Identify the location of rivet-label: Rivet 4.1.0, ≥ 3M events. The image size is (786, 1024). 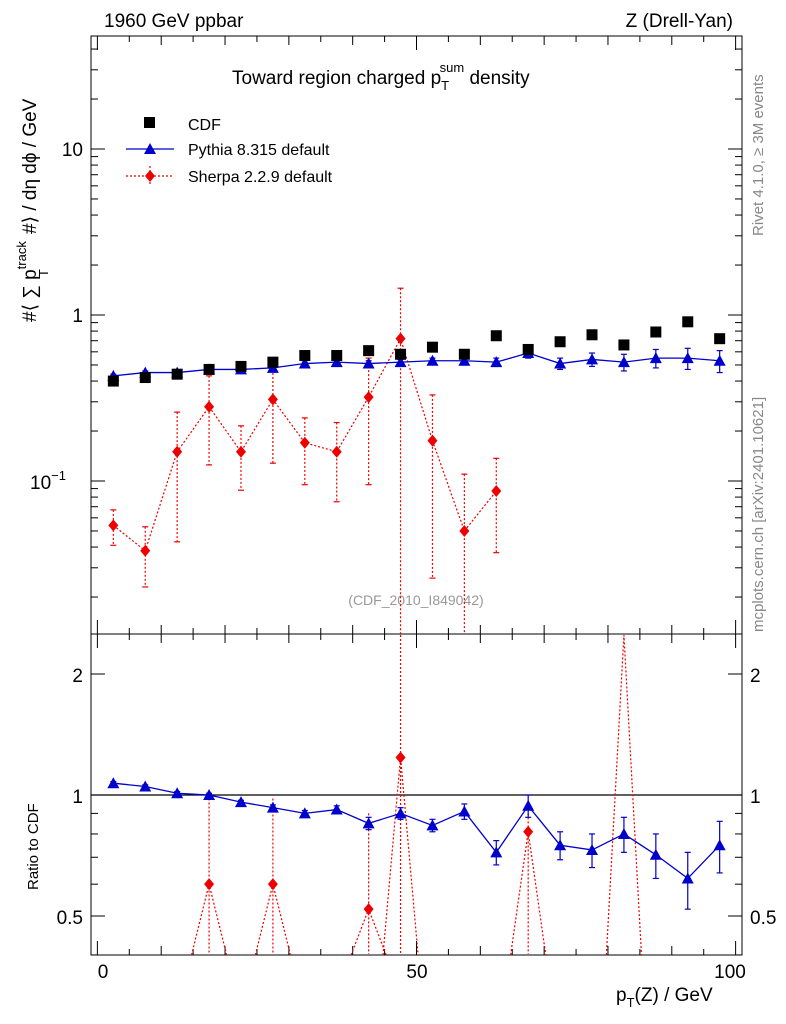
(758, 155).